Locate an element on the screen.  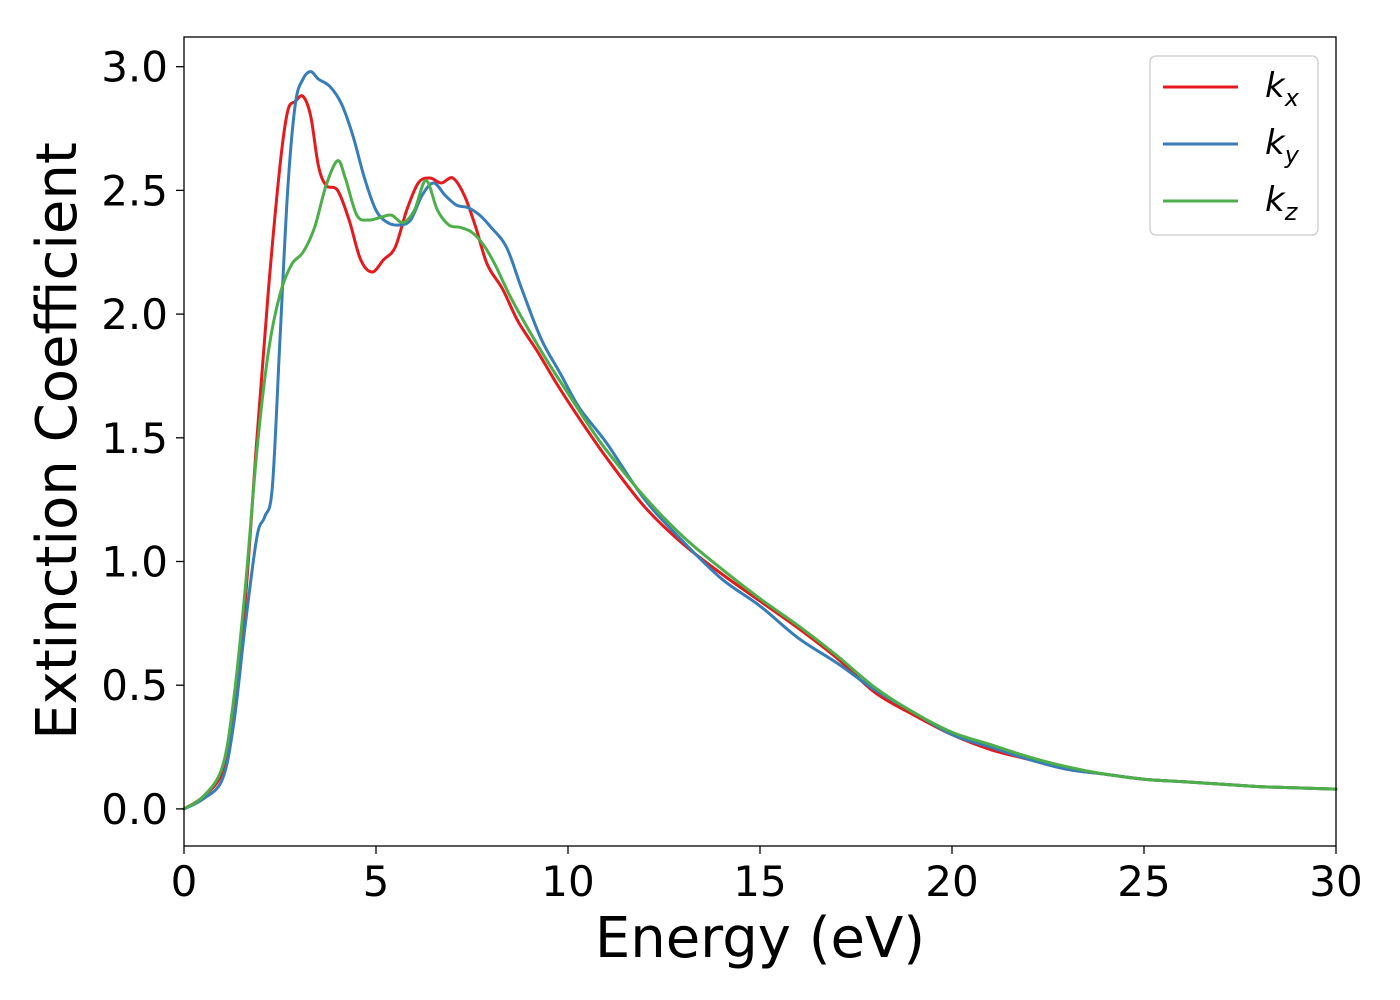
y-axis: 0.0 0.5 1.0 1.5 2.0 2.5 3.0 is located at coordinates (142, 438).